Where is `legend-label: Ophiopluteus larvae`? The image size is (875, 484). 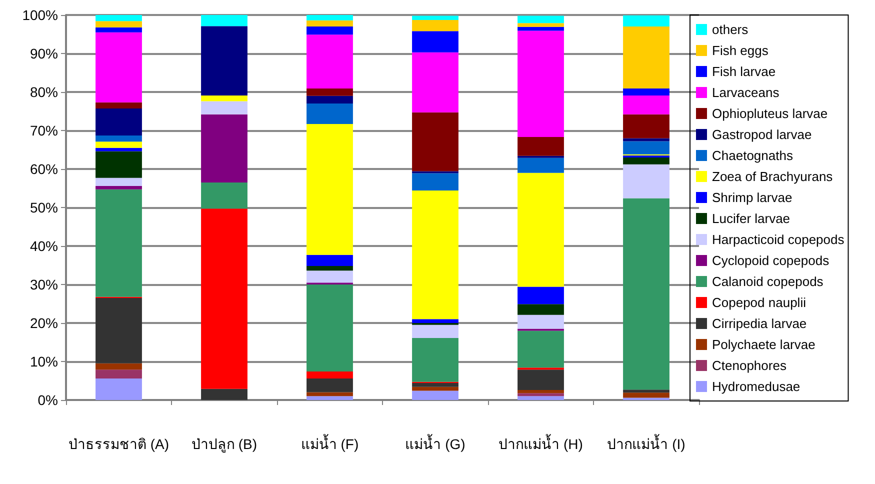 legend-label: Ophiopluteus larvae is located at coordinates (770, 113).